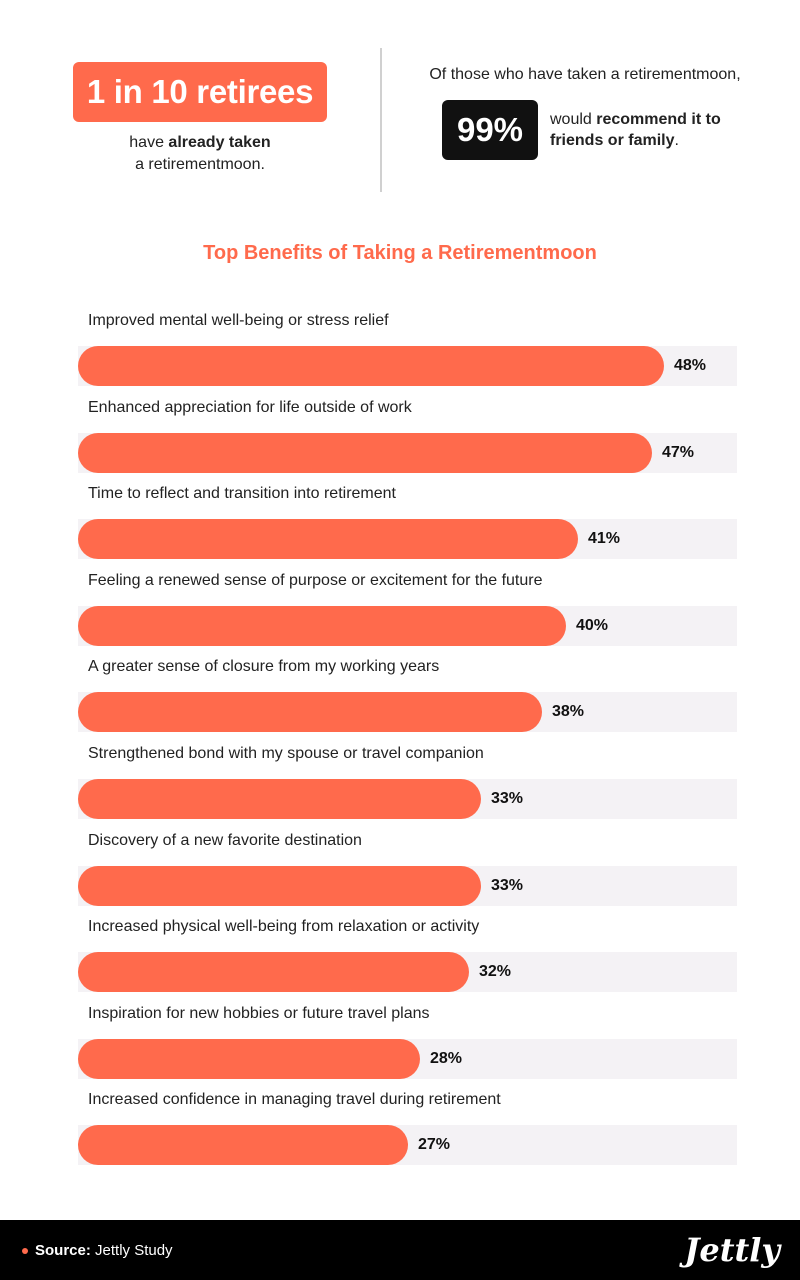 The height and width of the screenshot is (1280, 800). I want to click on bar-value-label: 48%, so click(690, 365).